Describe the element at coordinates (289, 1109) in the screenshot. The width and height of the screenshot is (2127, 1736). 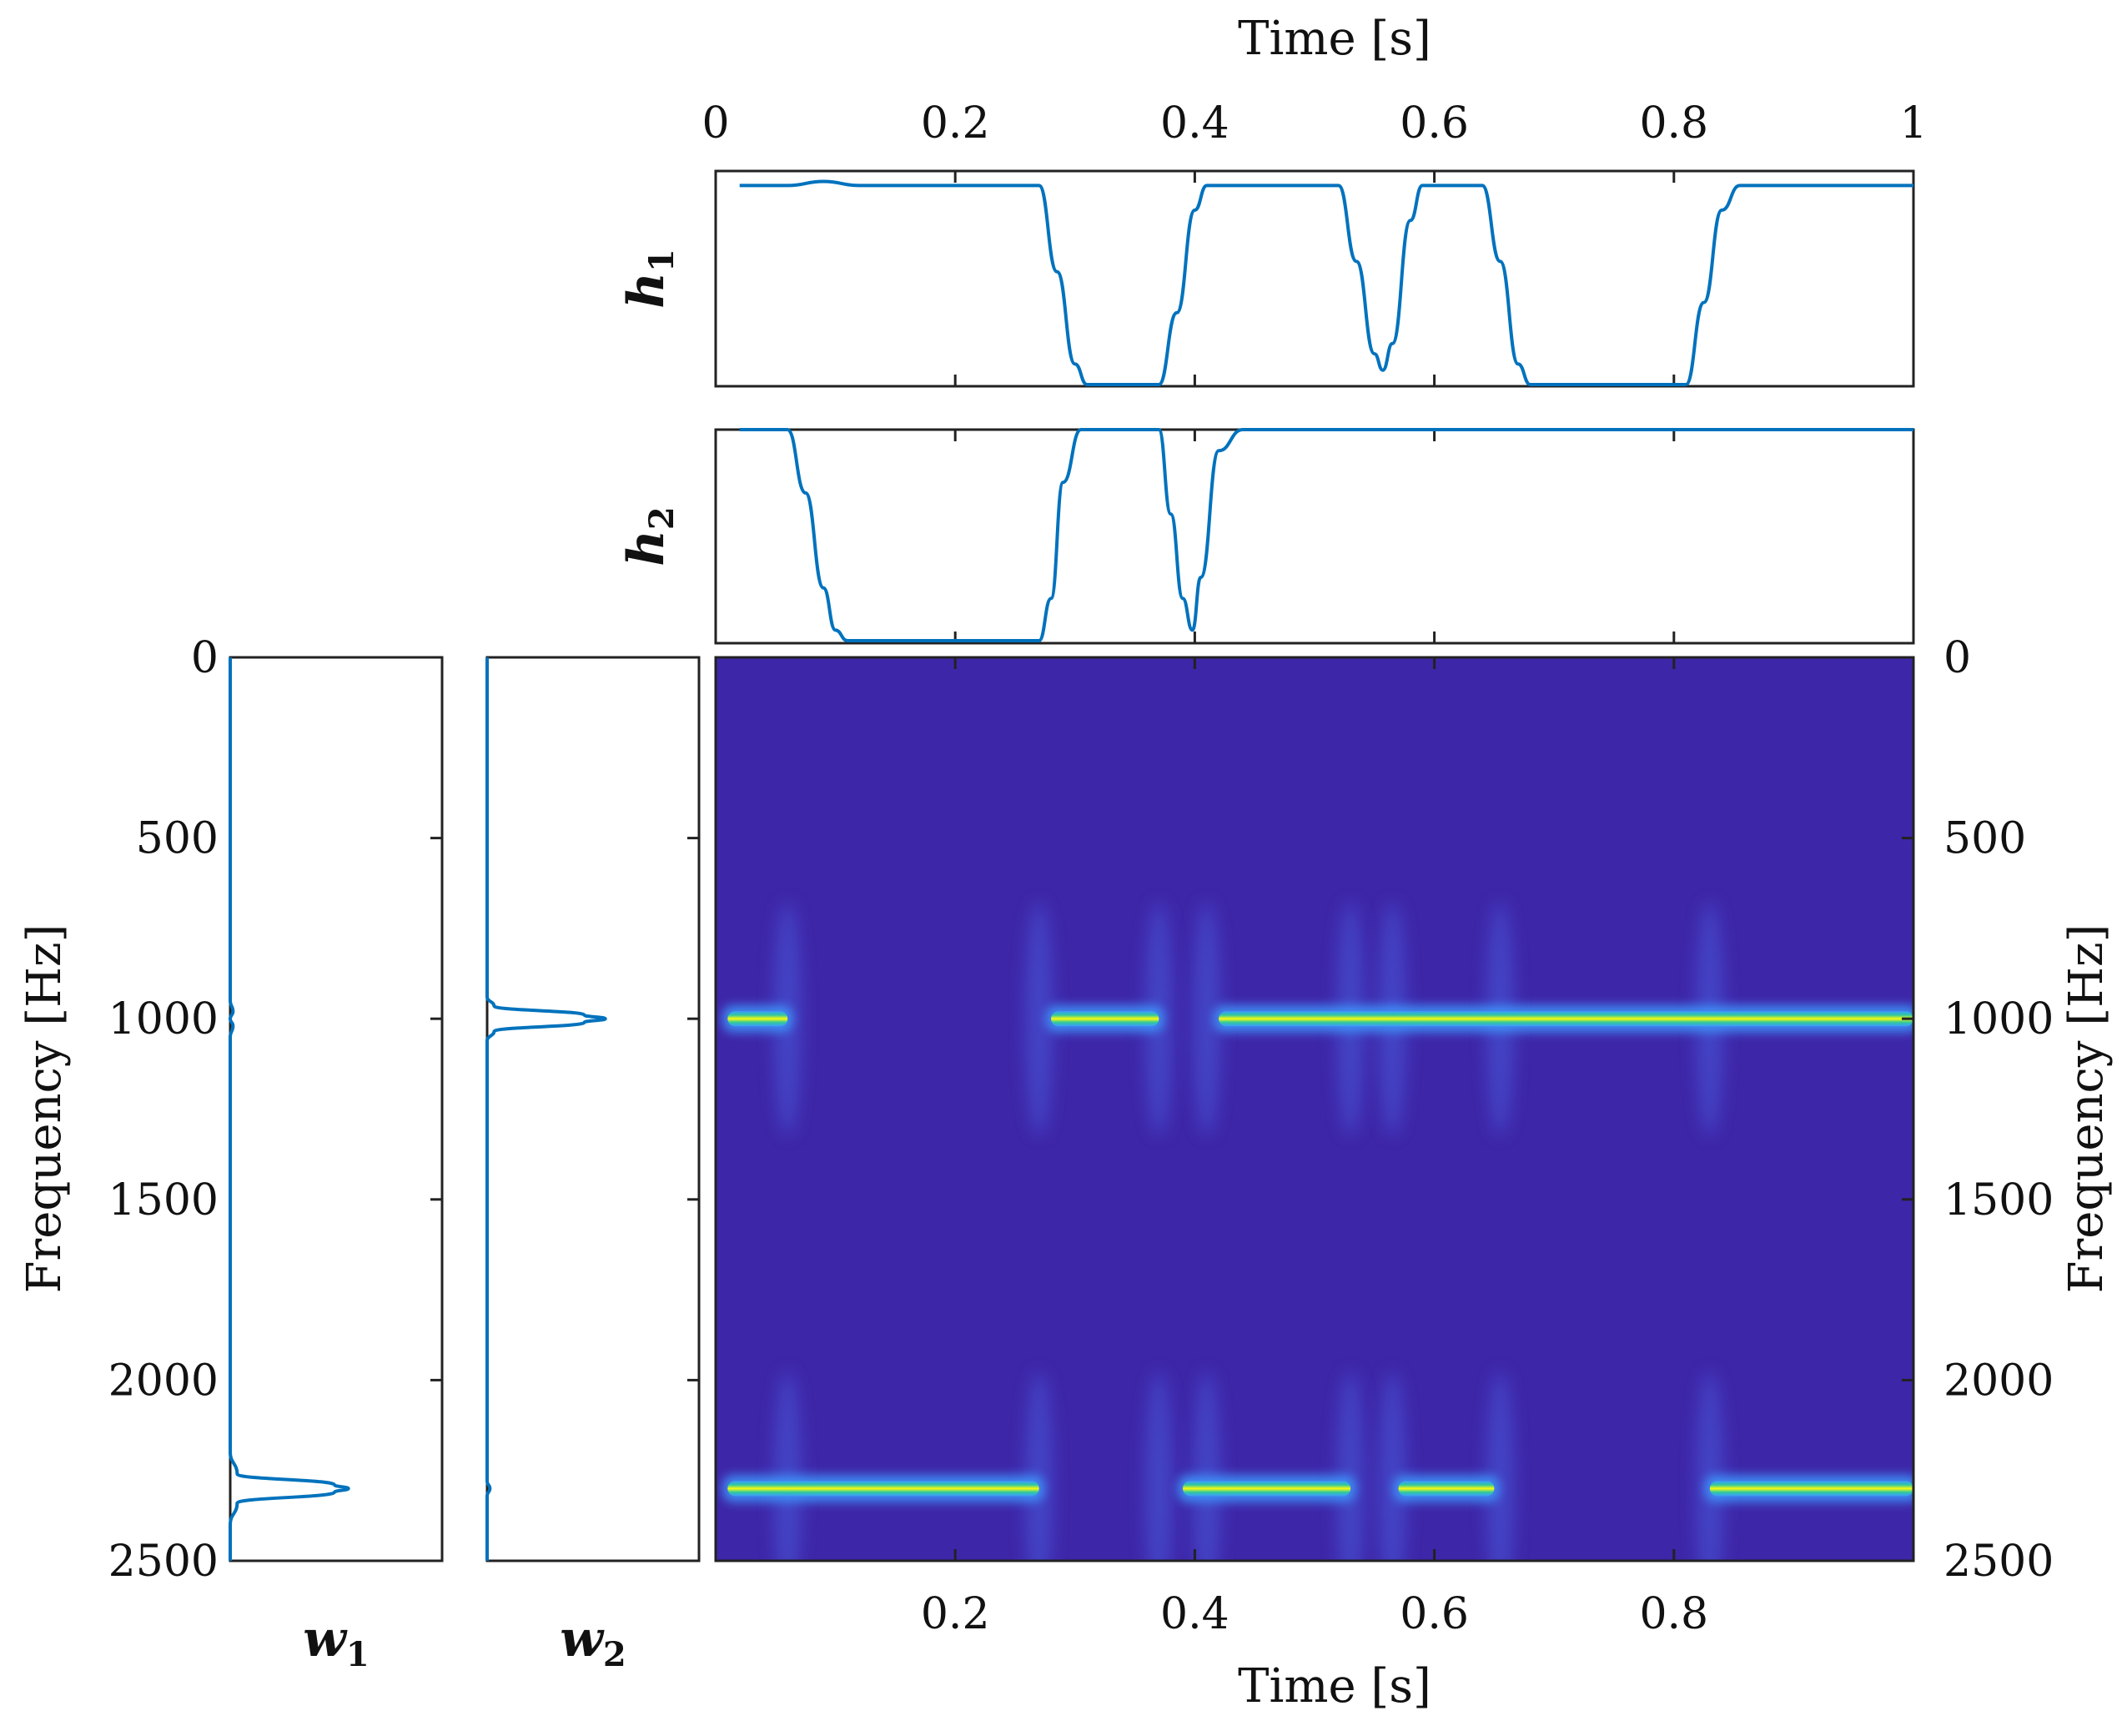
I see `w1-series-line` at that location.